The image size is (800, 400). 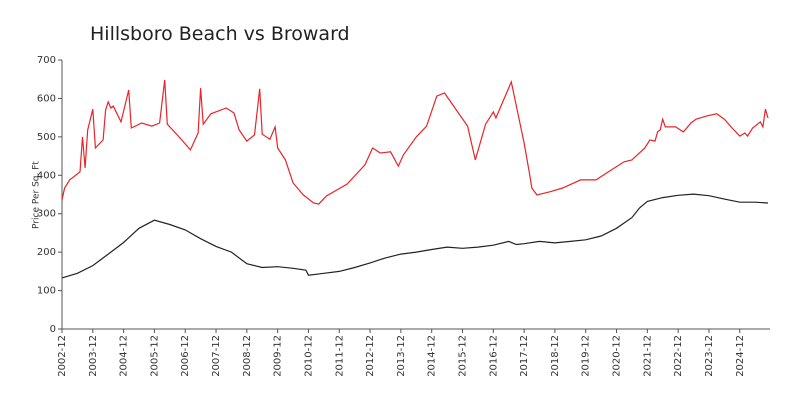 I want to click on x-tick-label: 2008-12, so click(x=247, y=356).